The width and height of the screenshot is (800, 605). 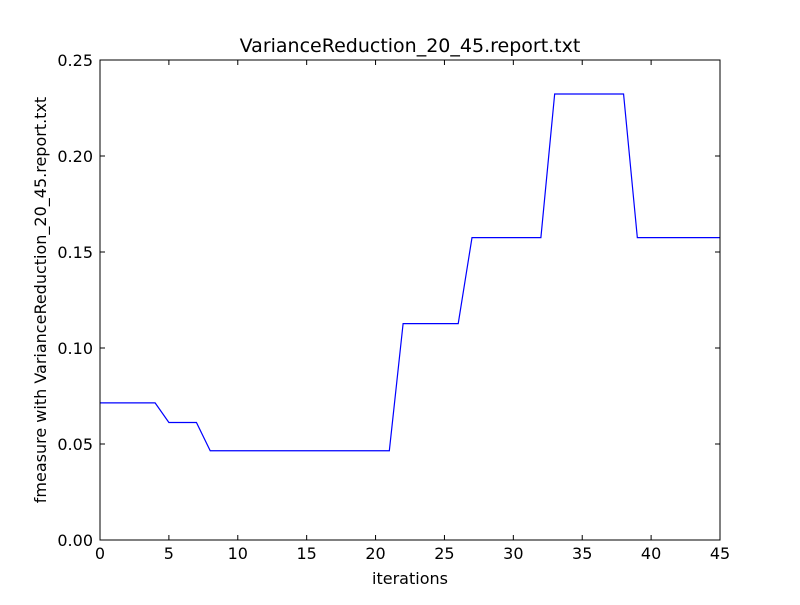 I want to click on x-tick-label: 0, so click(x=100, y=553).